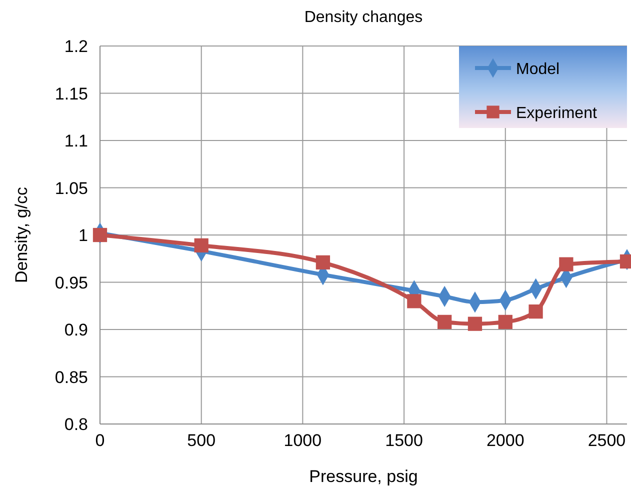 The width and height of the screenshot is (631, 494). Describe the element at coordinates (363, 17) in the screenshot. I see `chart-title: Density changes` at that location.